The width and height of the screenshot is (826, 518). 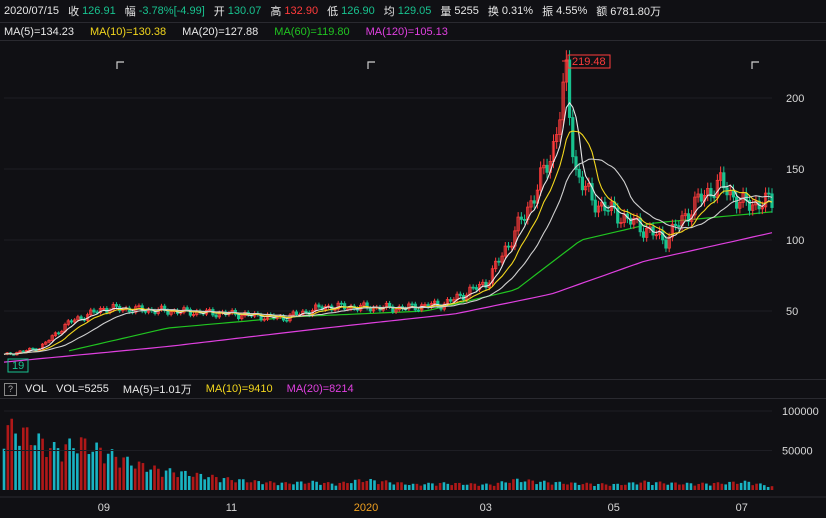 What do you see at coordinates (244, 11) in the screenshot?
I see `open-value: 130.07` at bounding box center [244, 11].